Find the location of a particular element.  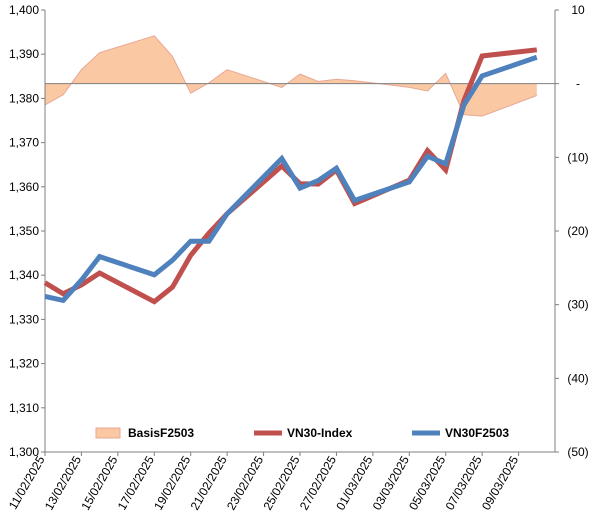

x-tick-label: 15/02/2025 is located at coordinates (99, 482).